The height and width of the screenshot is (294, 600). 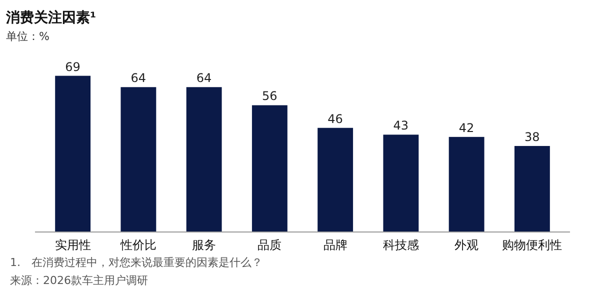 What do you see at coordinates (270, 245) in the screenshot?
I see `x-tick-label: 品质` at bounding box center [270, 245].